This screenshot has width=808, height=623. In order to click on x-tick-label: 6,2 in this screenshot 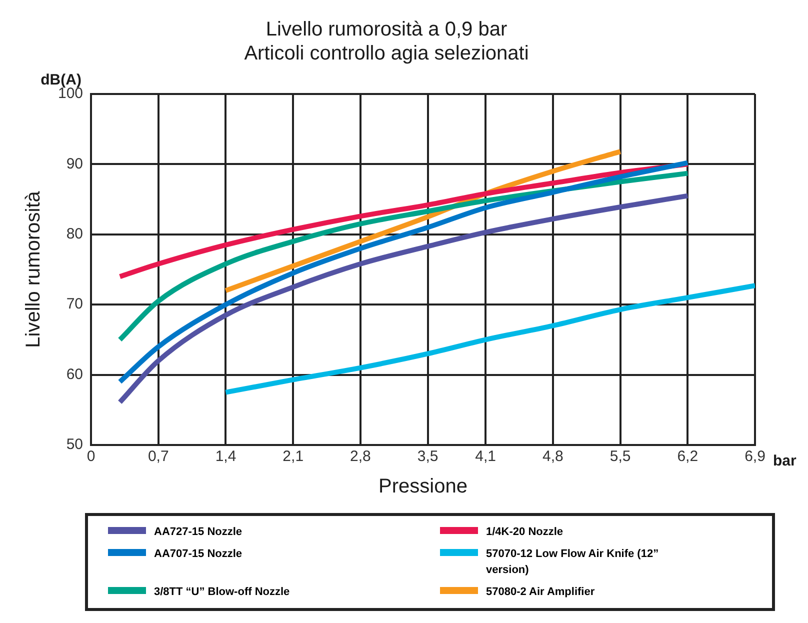, I will do `click(687, 457)`.